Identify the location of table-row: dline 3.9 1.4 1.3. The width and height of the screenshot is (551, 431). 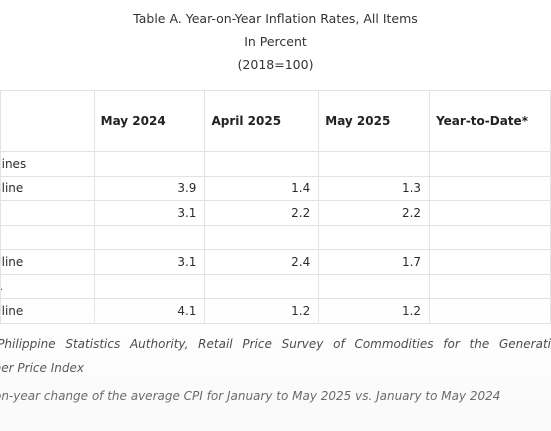
(275, 188).